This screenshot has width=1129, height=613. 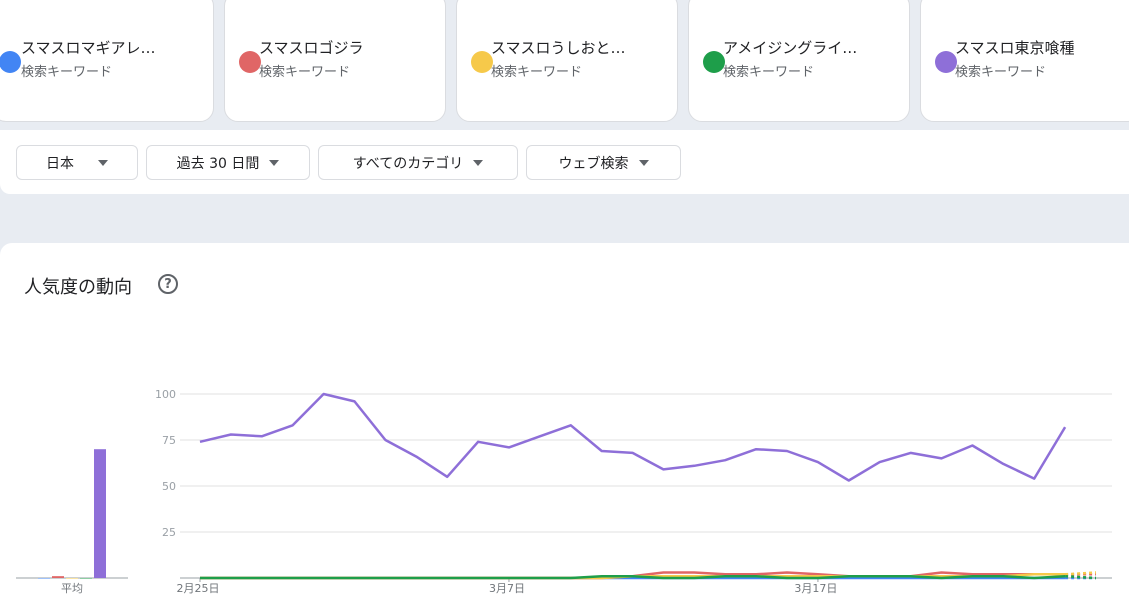 I want to click on search-type-dropdown-label: ウェブ検索, so click(x=593, y=163).